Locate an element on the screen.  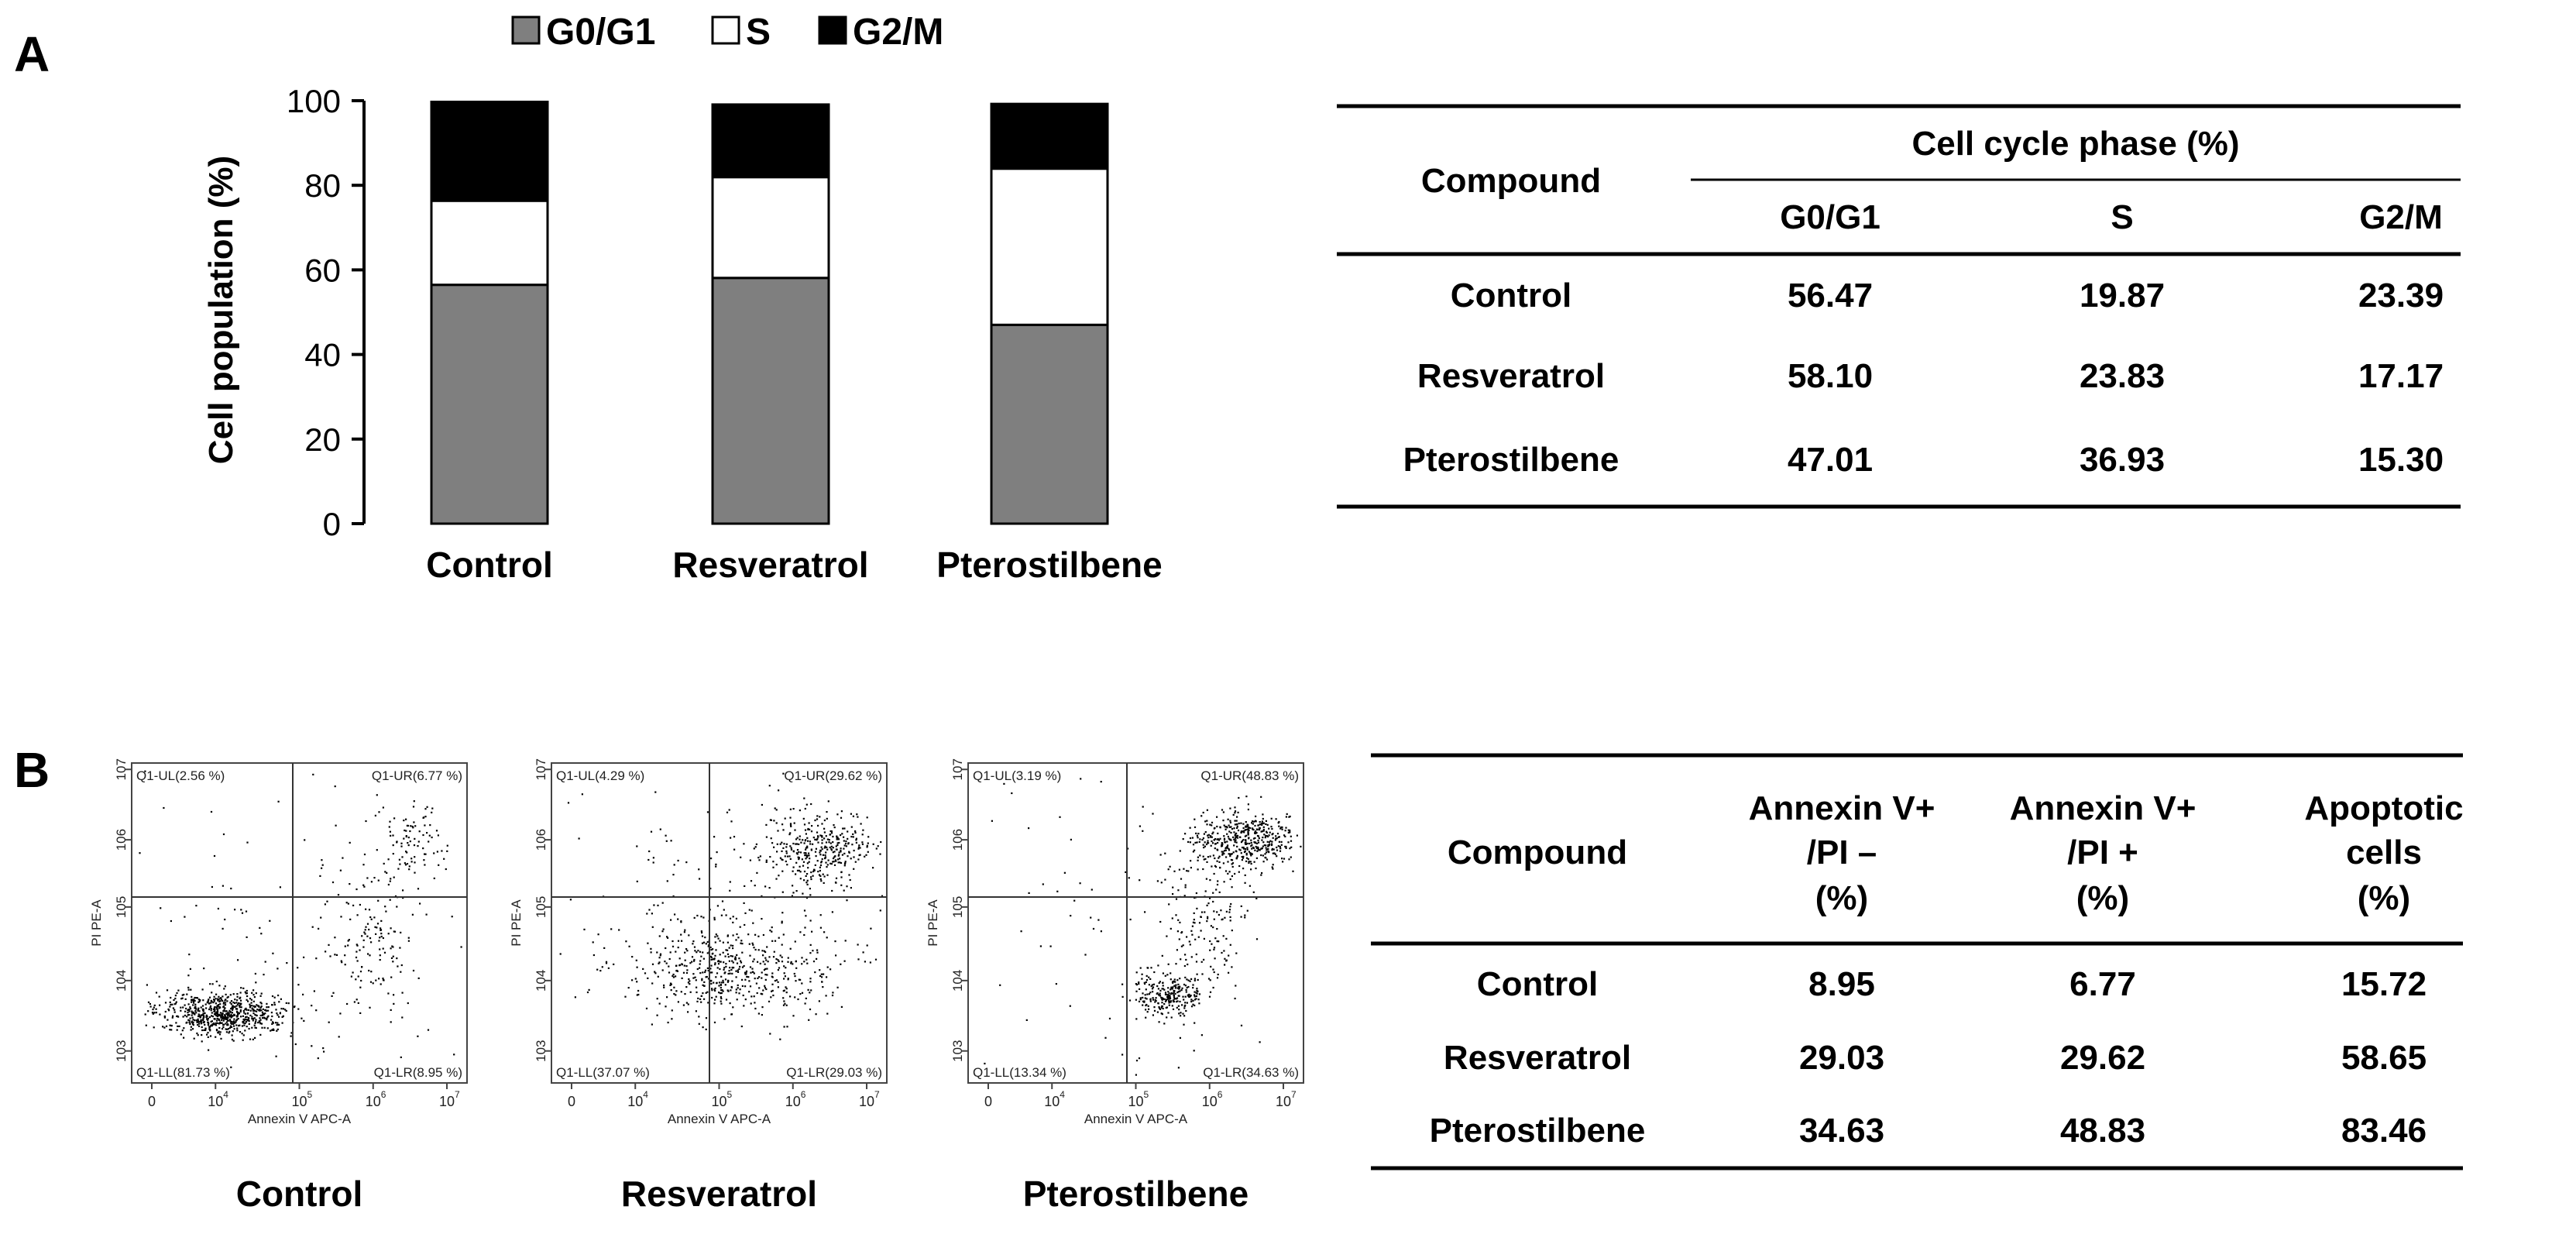
x-tick-exponent: 4 is located at coordinates (225, 1095).